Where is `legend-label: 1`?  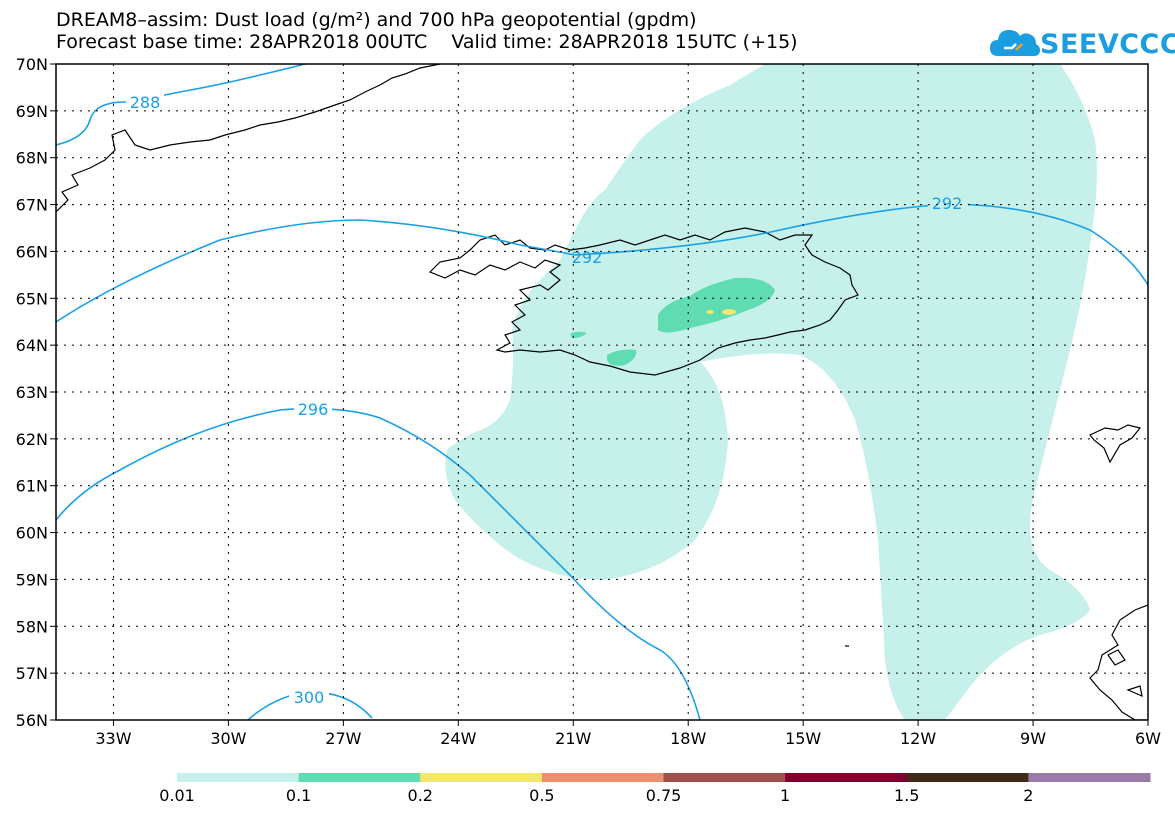
legend-label: 1 is located at coordinates (785, 795).